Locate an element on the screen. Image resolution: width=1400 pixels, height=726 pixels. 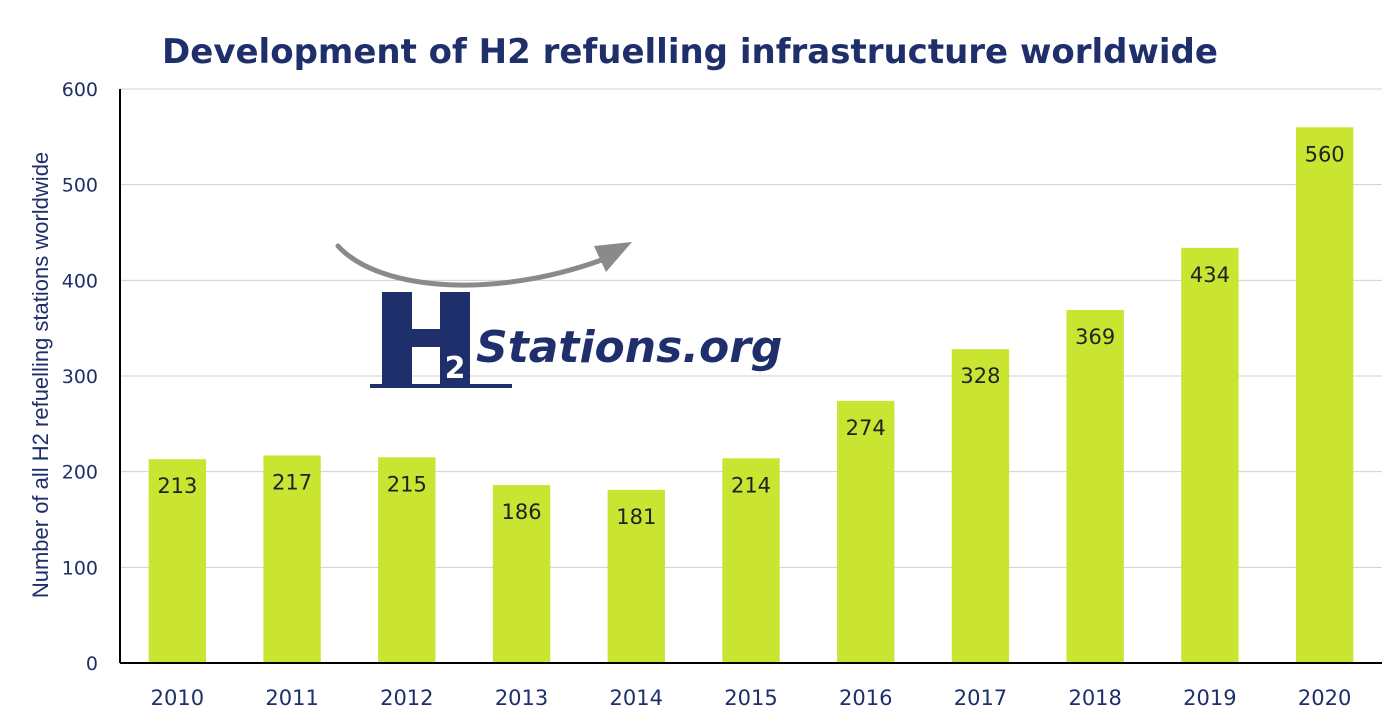
data-label: 213 is located at coordinates (177, 486).